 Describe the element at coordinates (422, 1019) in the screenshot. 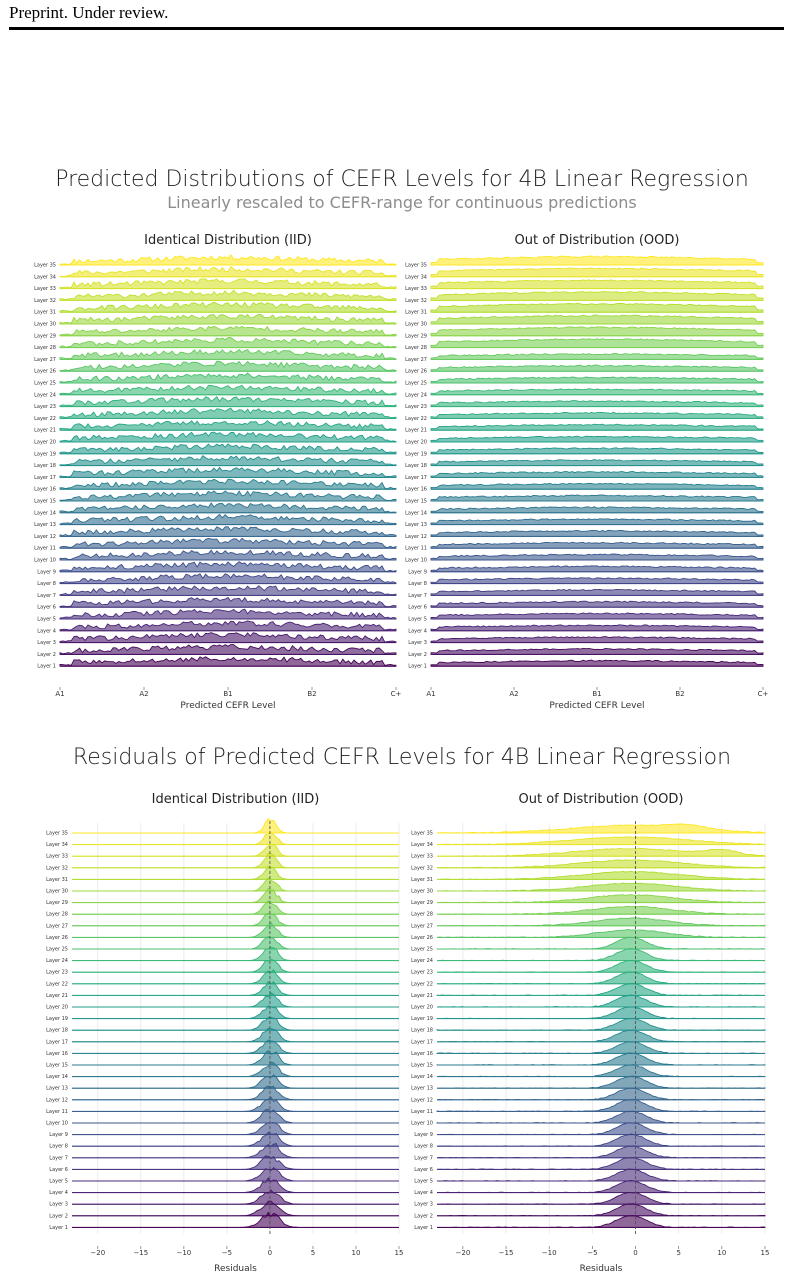

I see `row-label: Layer 19` at that location.